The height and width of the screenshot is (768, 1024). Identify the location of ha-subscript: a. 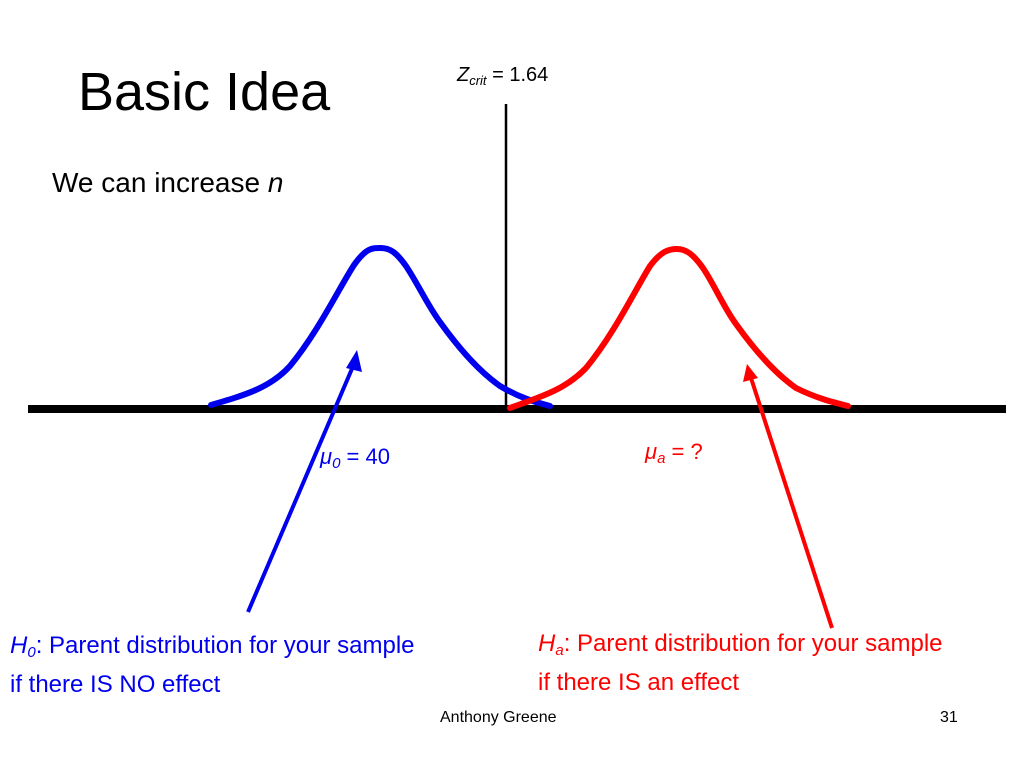
(559, 650).